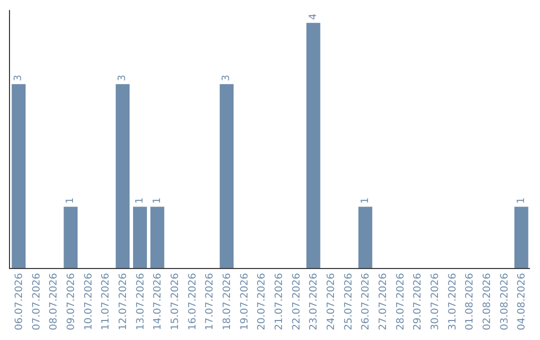 This screenshot has height=340, width=540. I want to click on x-tick-label: 09.07.2026, so click(71, 301).